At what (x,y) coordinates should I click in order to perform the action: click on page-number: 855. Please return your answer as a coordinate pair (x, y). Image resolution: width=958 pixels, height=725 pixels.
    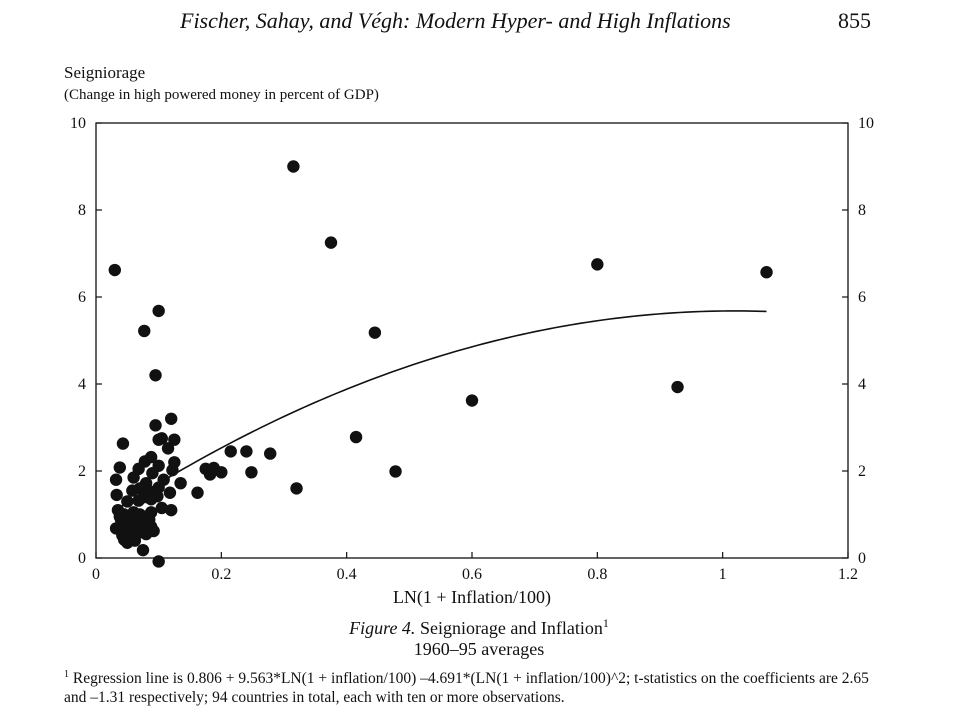
    Looking at the image, I should click on (854, 20).